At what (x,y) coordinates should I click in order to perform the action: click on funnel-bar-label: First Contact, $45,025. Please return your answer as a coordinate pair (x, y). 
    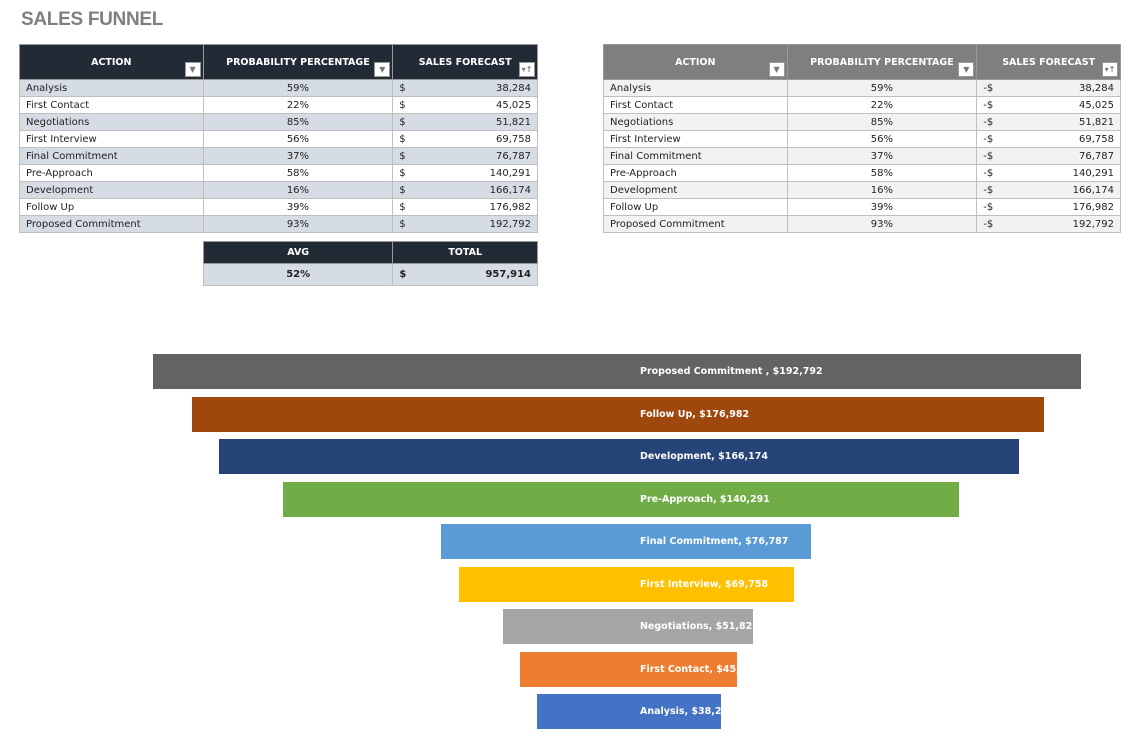
    Looking at the image, I should click on (688, 669).